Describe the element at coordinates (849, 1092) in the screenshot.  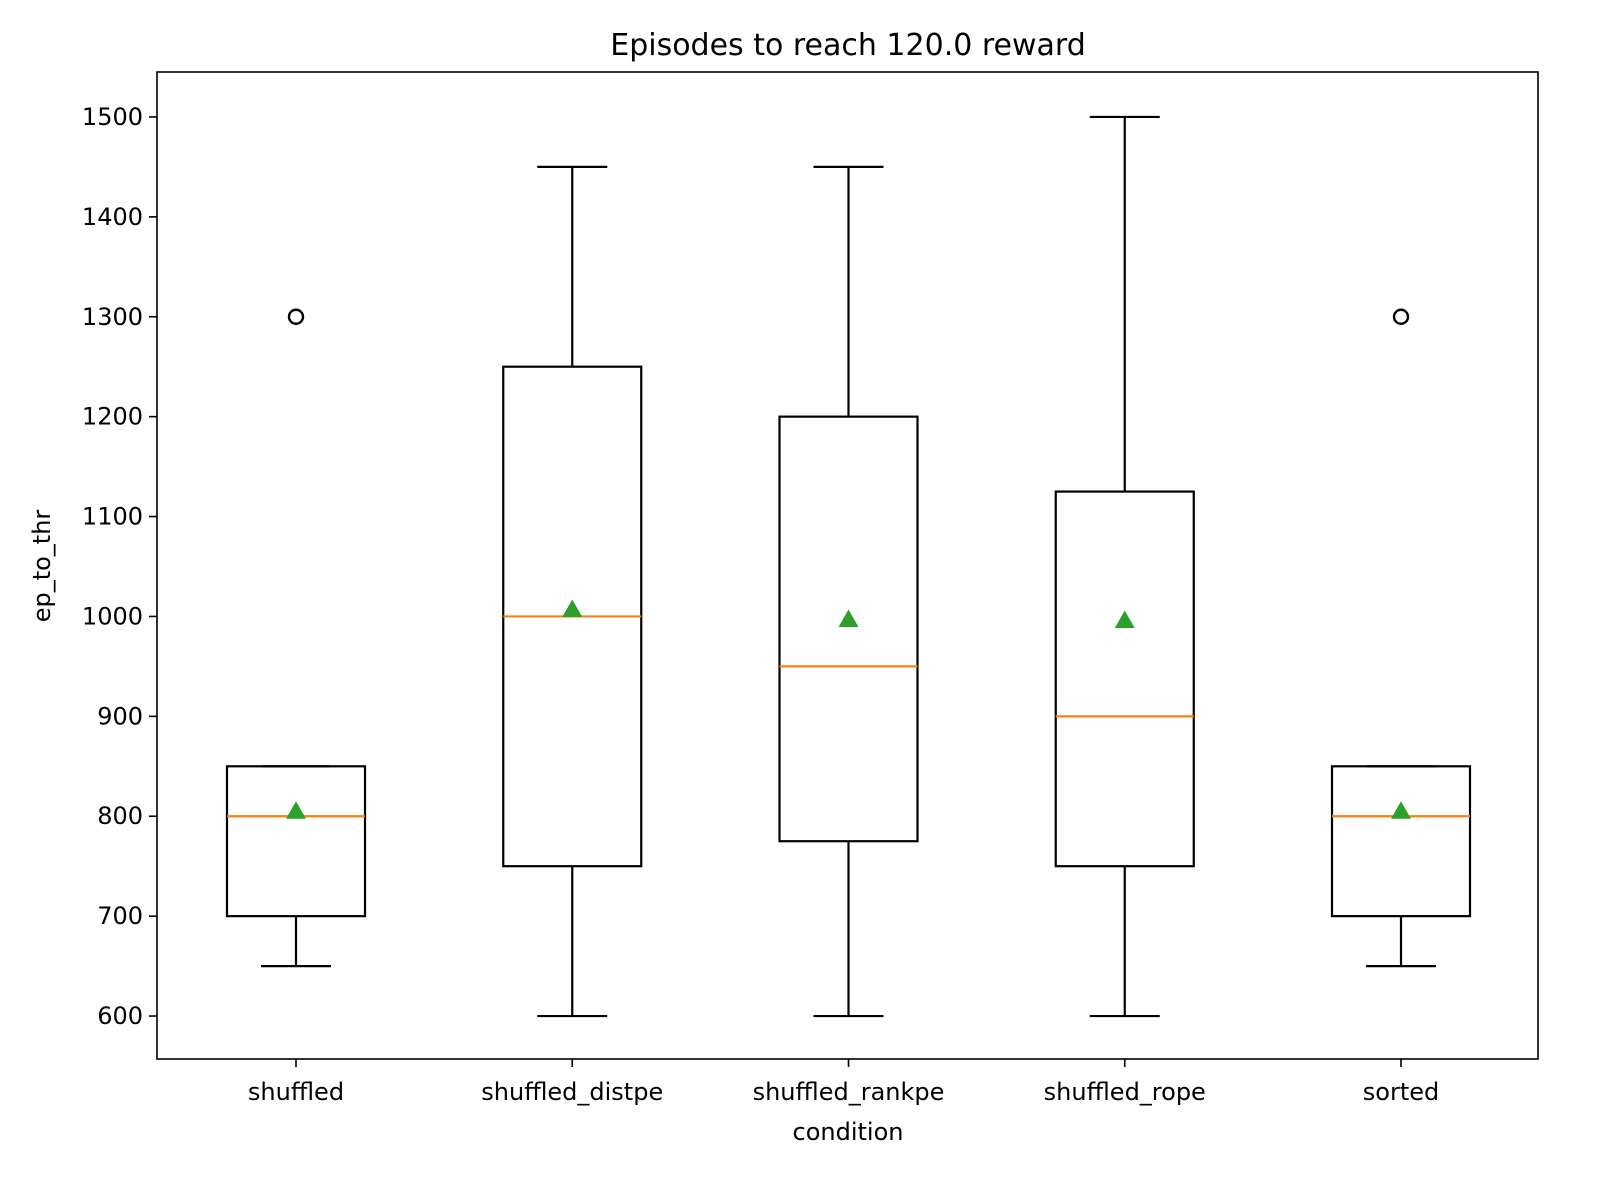
I see `x-tick-label: shuffled_rankpe` at that location.